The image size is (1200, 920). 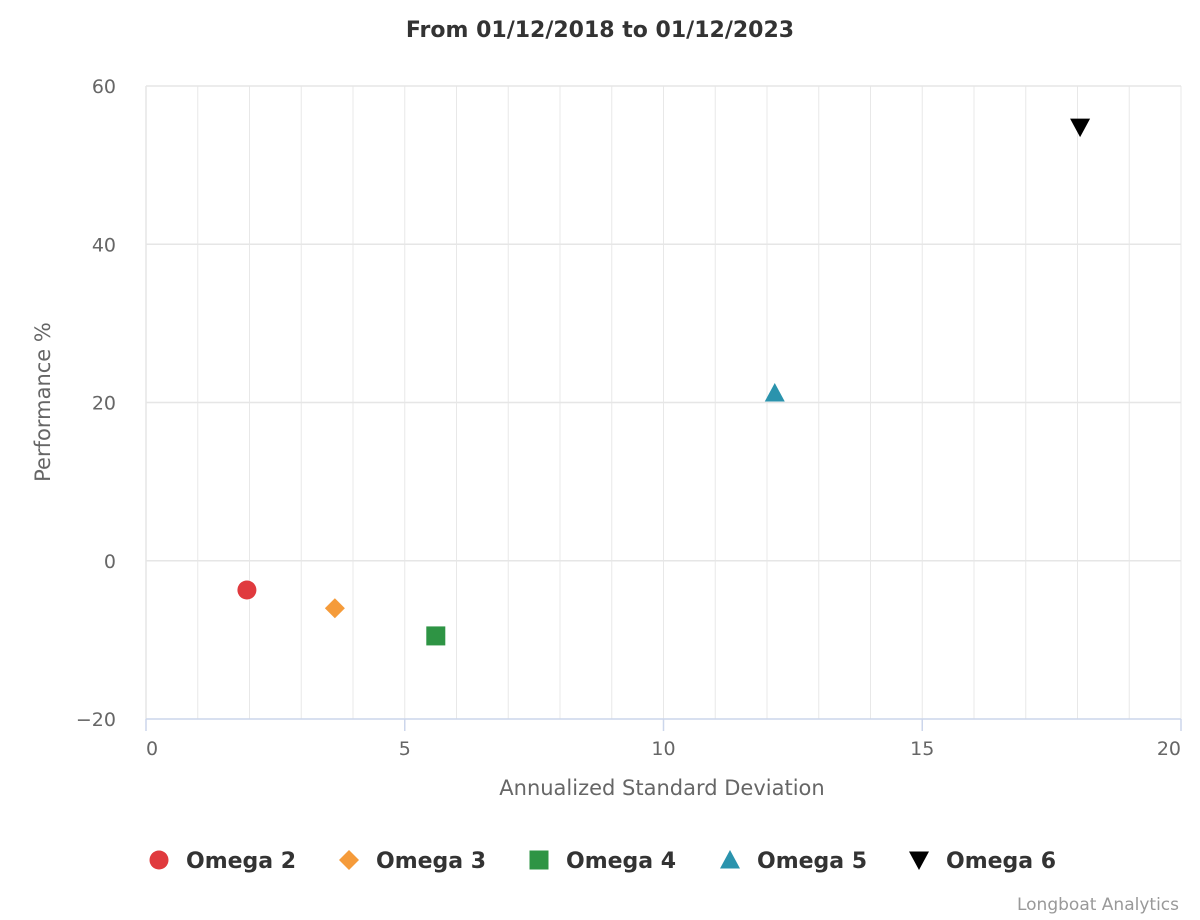 I want to click on x-tick-label: 5, so click(x=405, y=749).